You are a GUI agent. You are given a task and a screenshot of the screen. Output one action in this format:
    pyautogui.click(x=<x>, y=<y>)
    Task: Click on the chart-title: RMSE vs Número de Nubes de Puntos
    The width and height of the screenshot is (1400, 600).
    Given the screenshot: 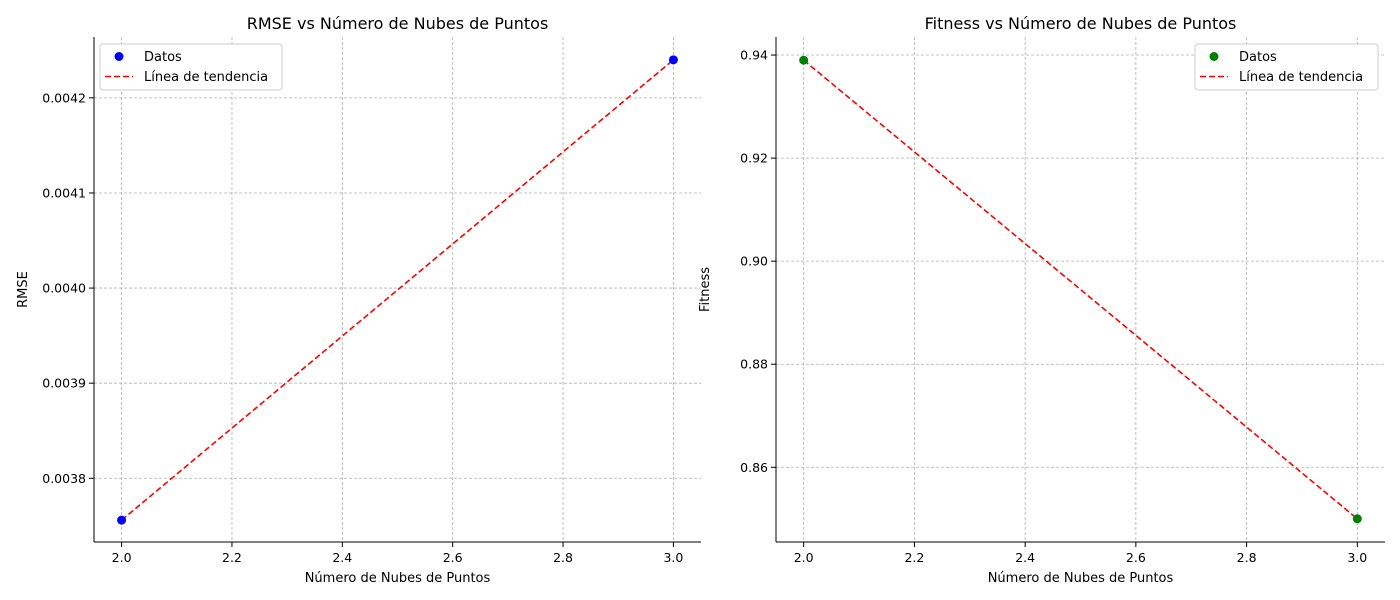 What is the action you would take?
    pyautogui.click(x=398, y=23)
    